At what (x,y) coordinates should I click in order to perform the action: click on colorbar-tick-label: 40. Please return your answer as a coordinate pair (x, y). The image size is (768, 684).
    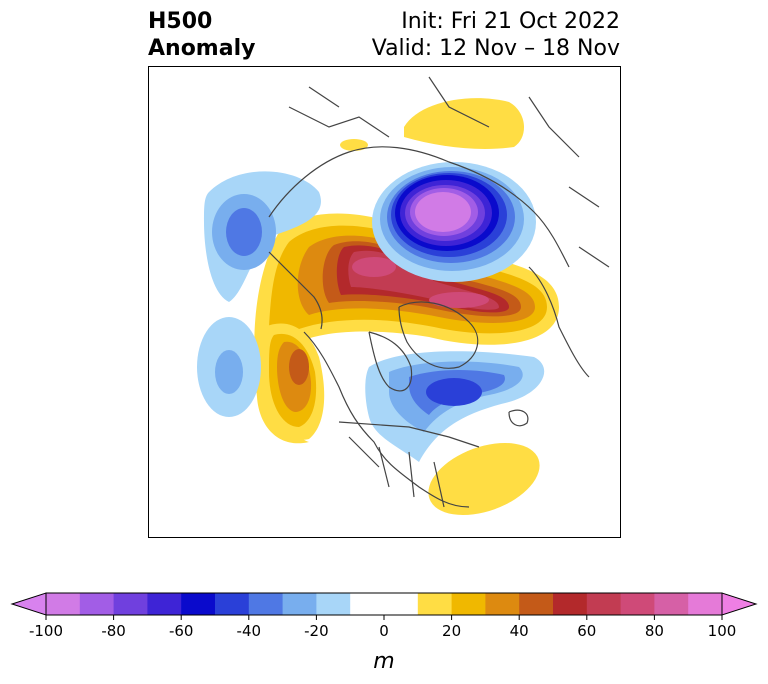
    Looking at the image, I should click on (519, 631).